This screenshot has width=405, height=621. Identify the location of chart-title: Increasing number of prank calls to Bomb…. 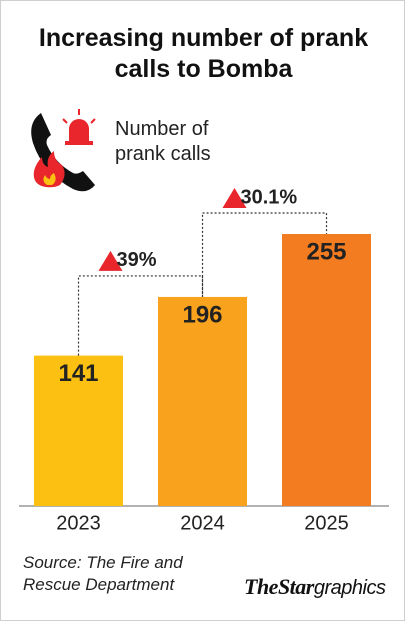
(203, 53).